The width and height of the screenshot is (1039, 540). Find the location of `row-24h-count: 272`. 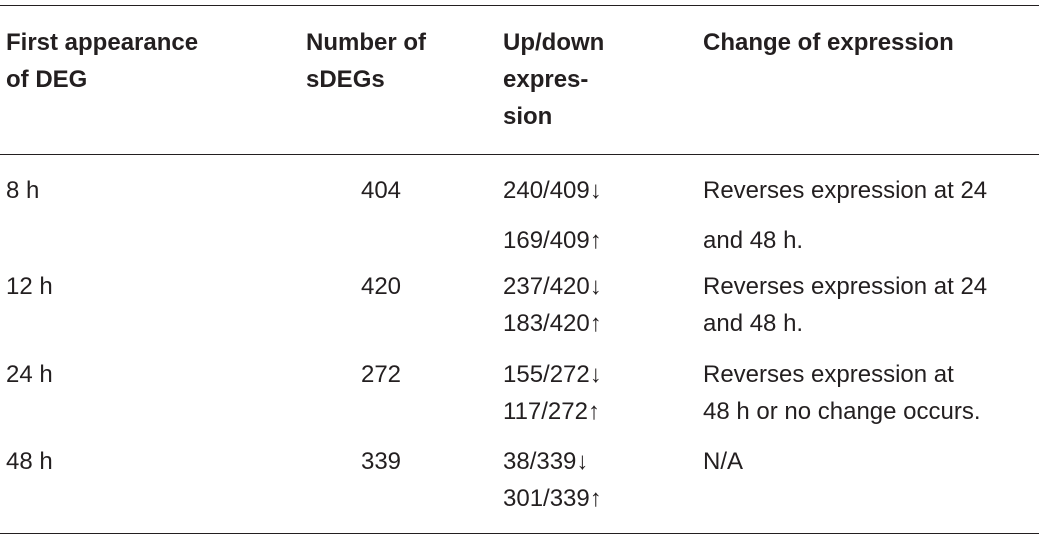

row-24h-count: 272 is located at coordinates (381, 374).